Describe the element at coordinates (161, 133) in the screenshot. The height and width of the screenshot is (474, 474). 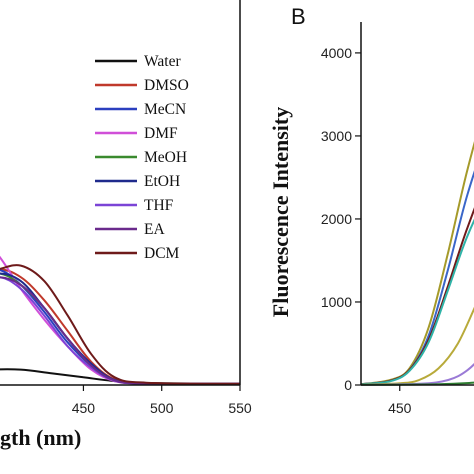
I see `legend-label-dmf: DMF` at that location.